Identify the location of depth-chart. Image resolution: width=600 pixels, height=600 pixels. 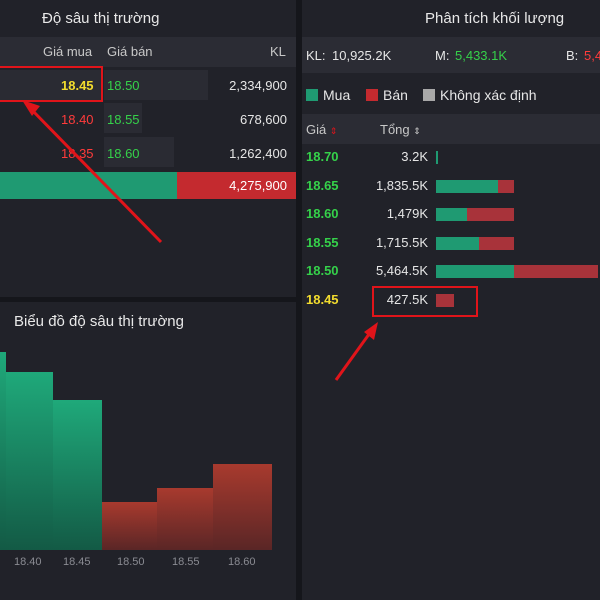
(136, 451).